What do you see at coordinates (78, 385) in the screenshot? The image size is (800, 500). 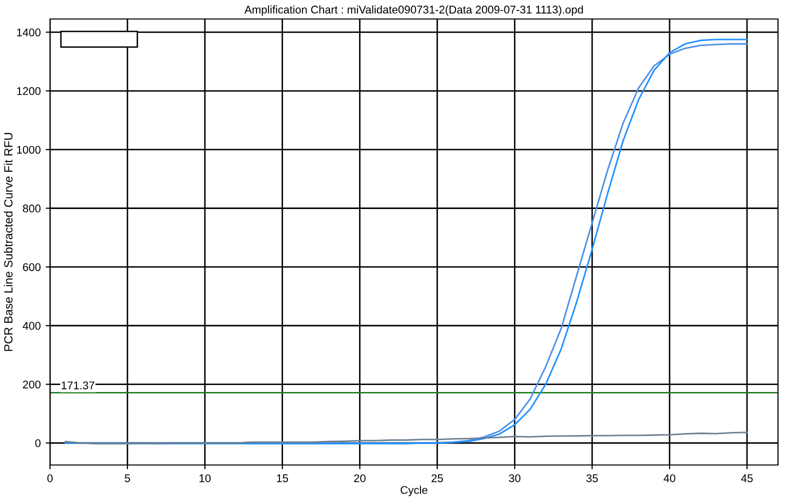 I see `ref-line-label: 171.37` at bounding box center [78, 385].